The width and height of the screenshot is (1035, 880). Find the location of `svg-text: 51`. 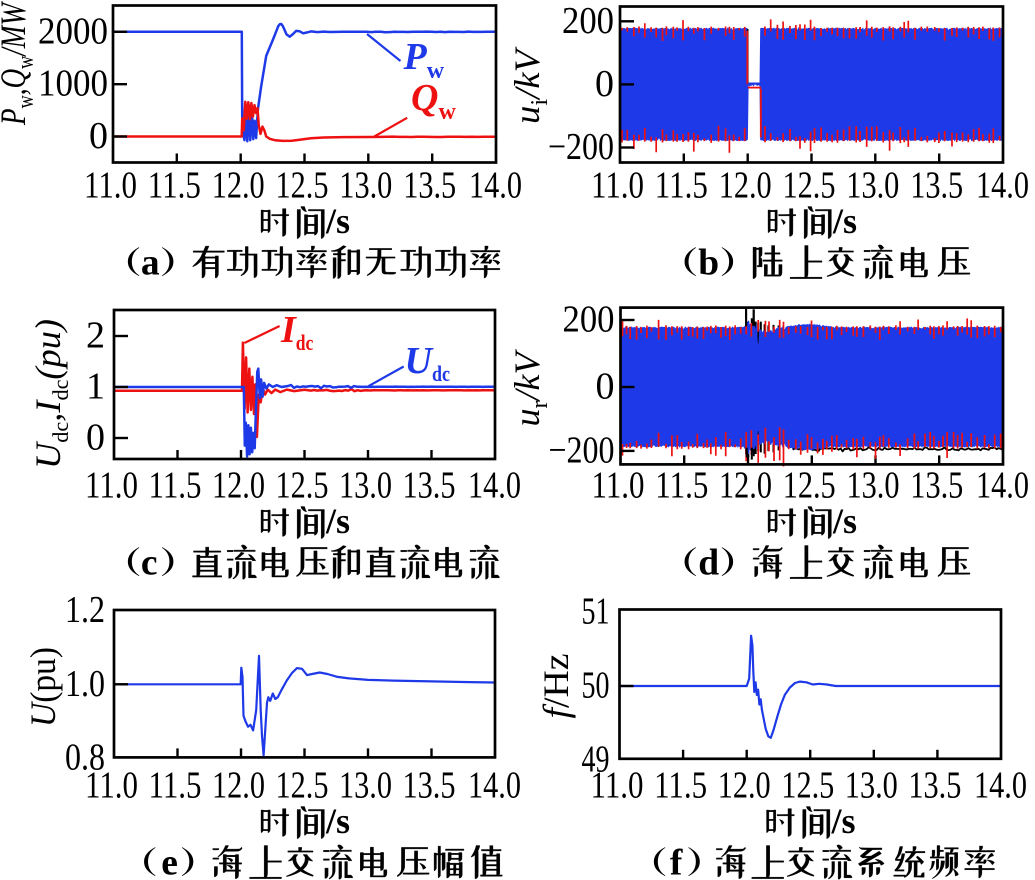

svg-text: 51 is located at coordinates (596, 612).